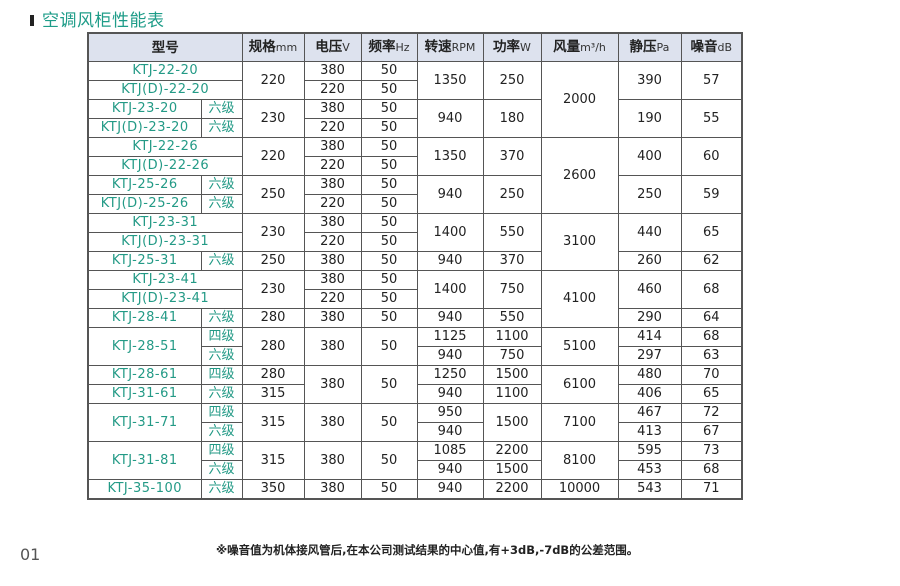  Describe the element at coordinates (512, 422) in the screenshot. I see `power-cell: 1500` at that location.